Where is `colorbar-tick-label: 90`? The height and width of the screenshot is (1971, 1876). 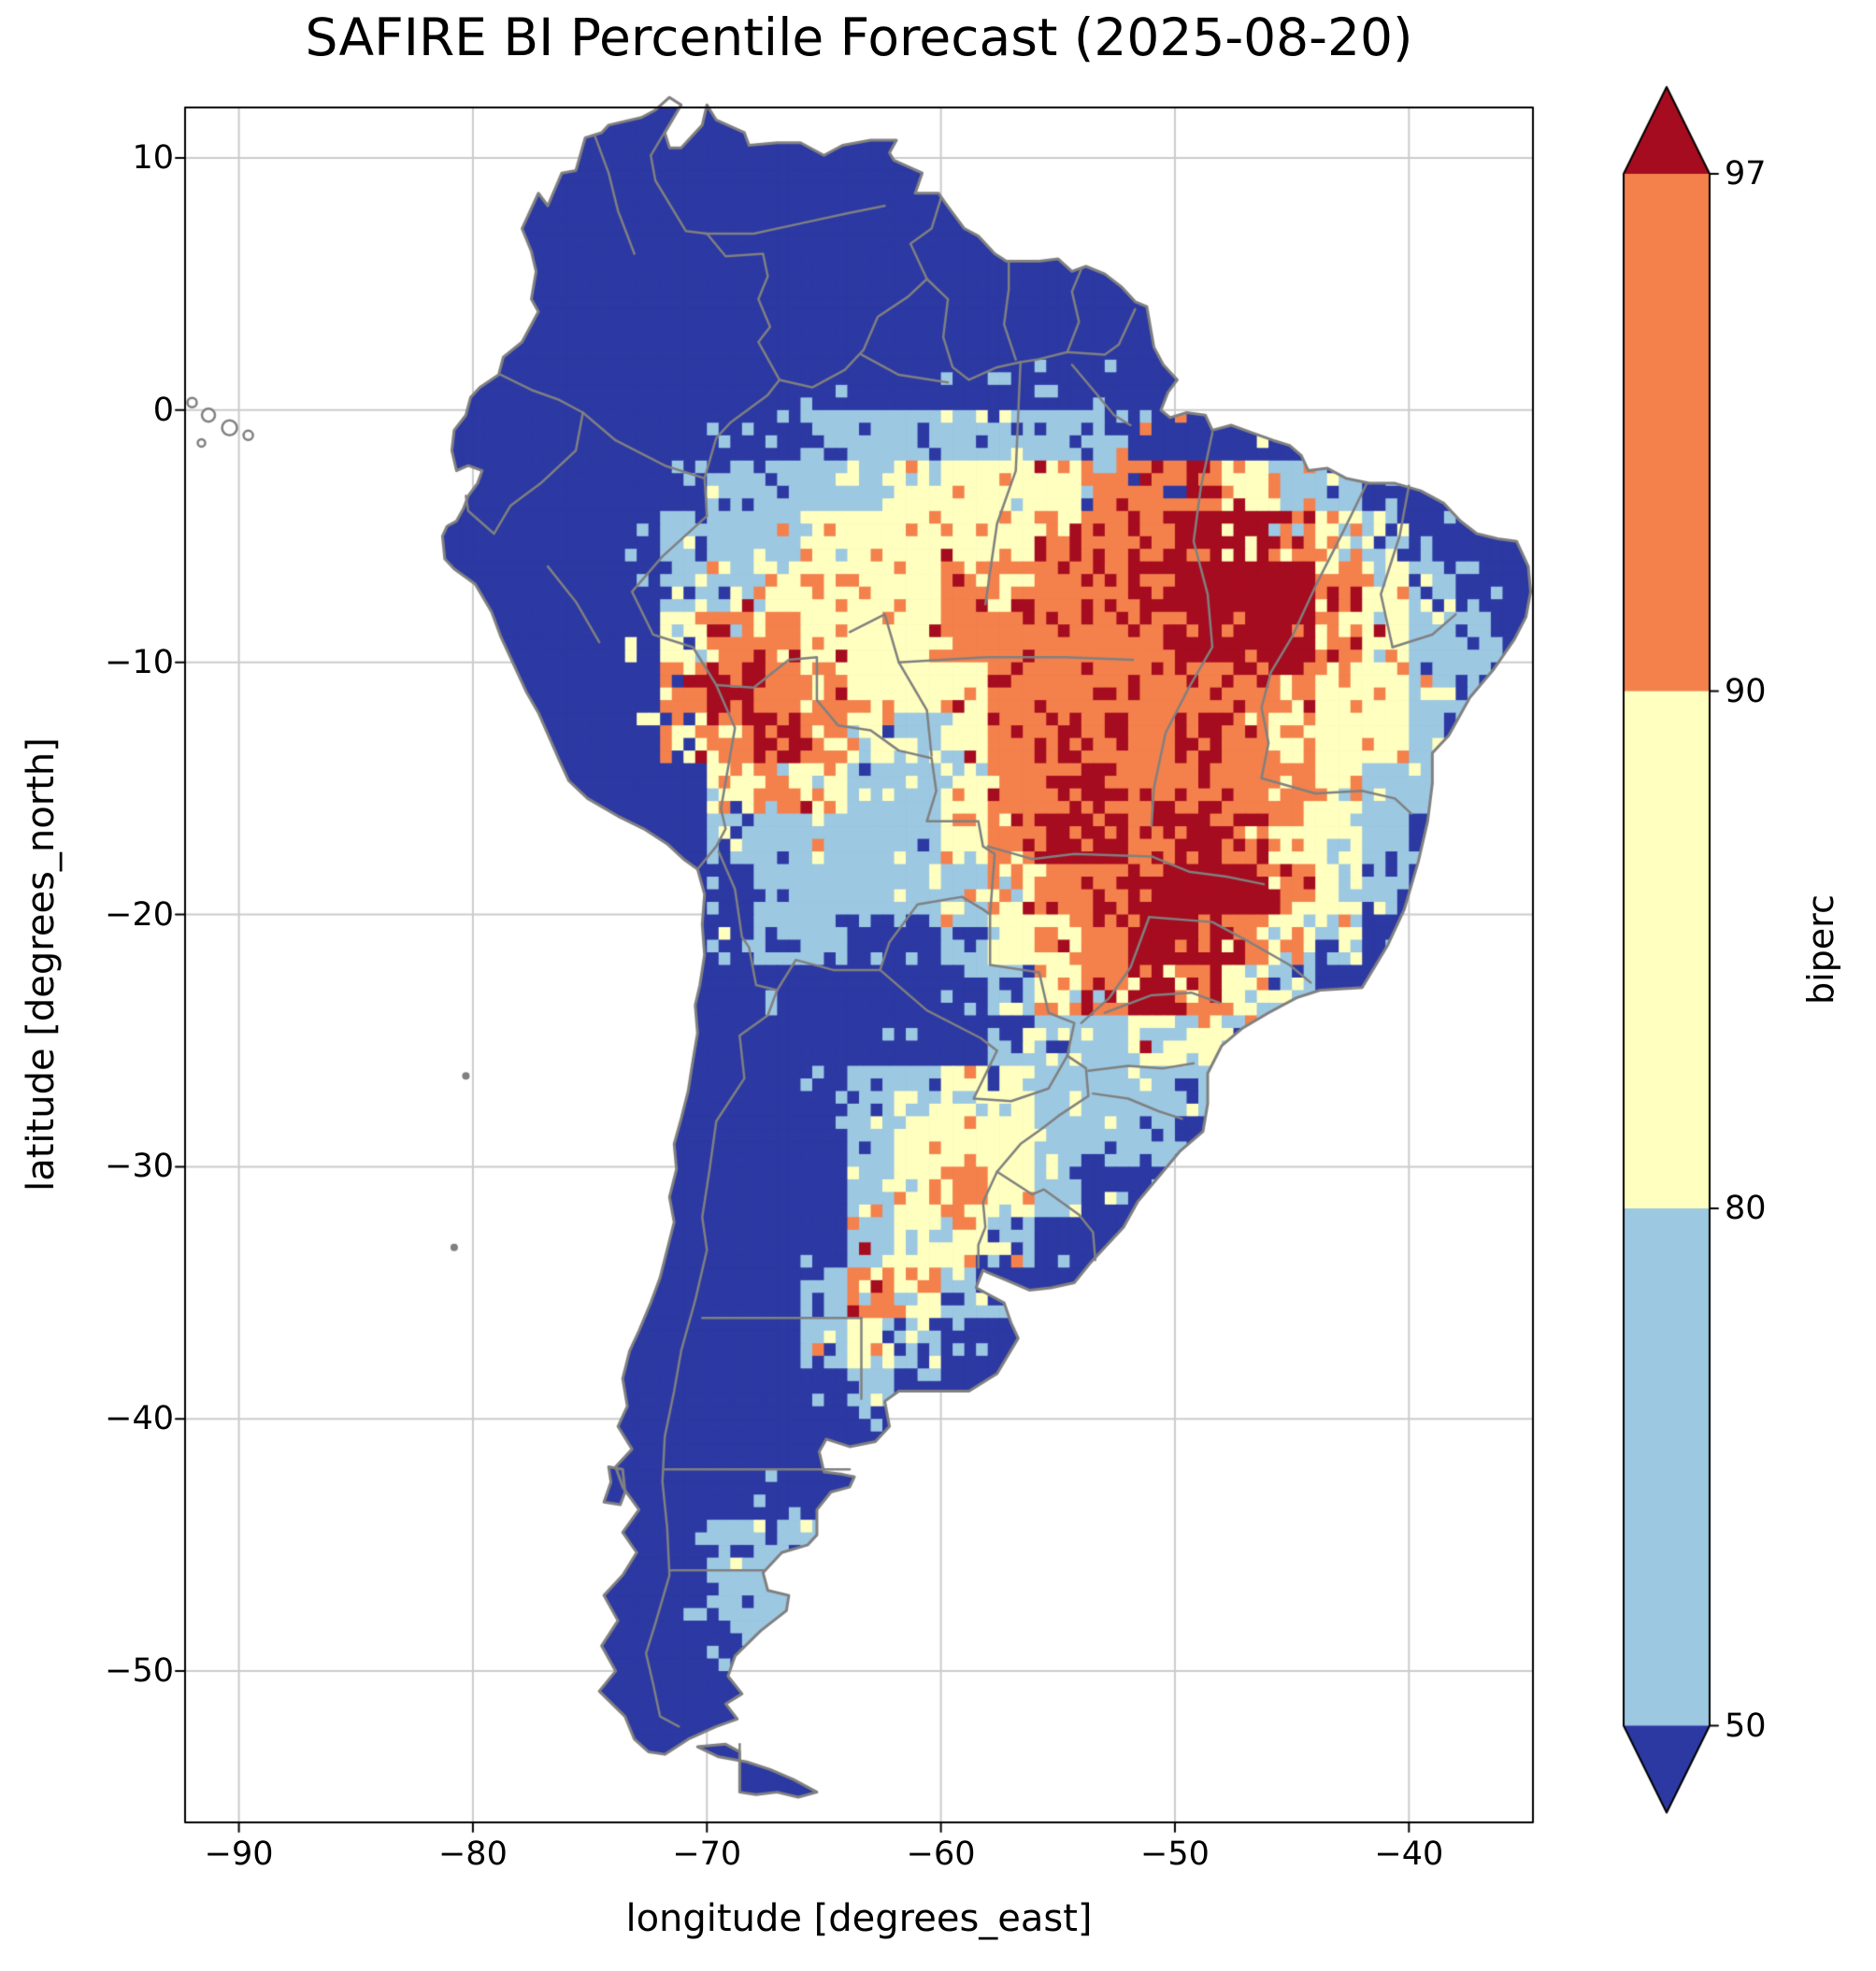
colorbar-tick-label: 90 is located at coordinates (1746, 691).